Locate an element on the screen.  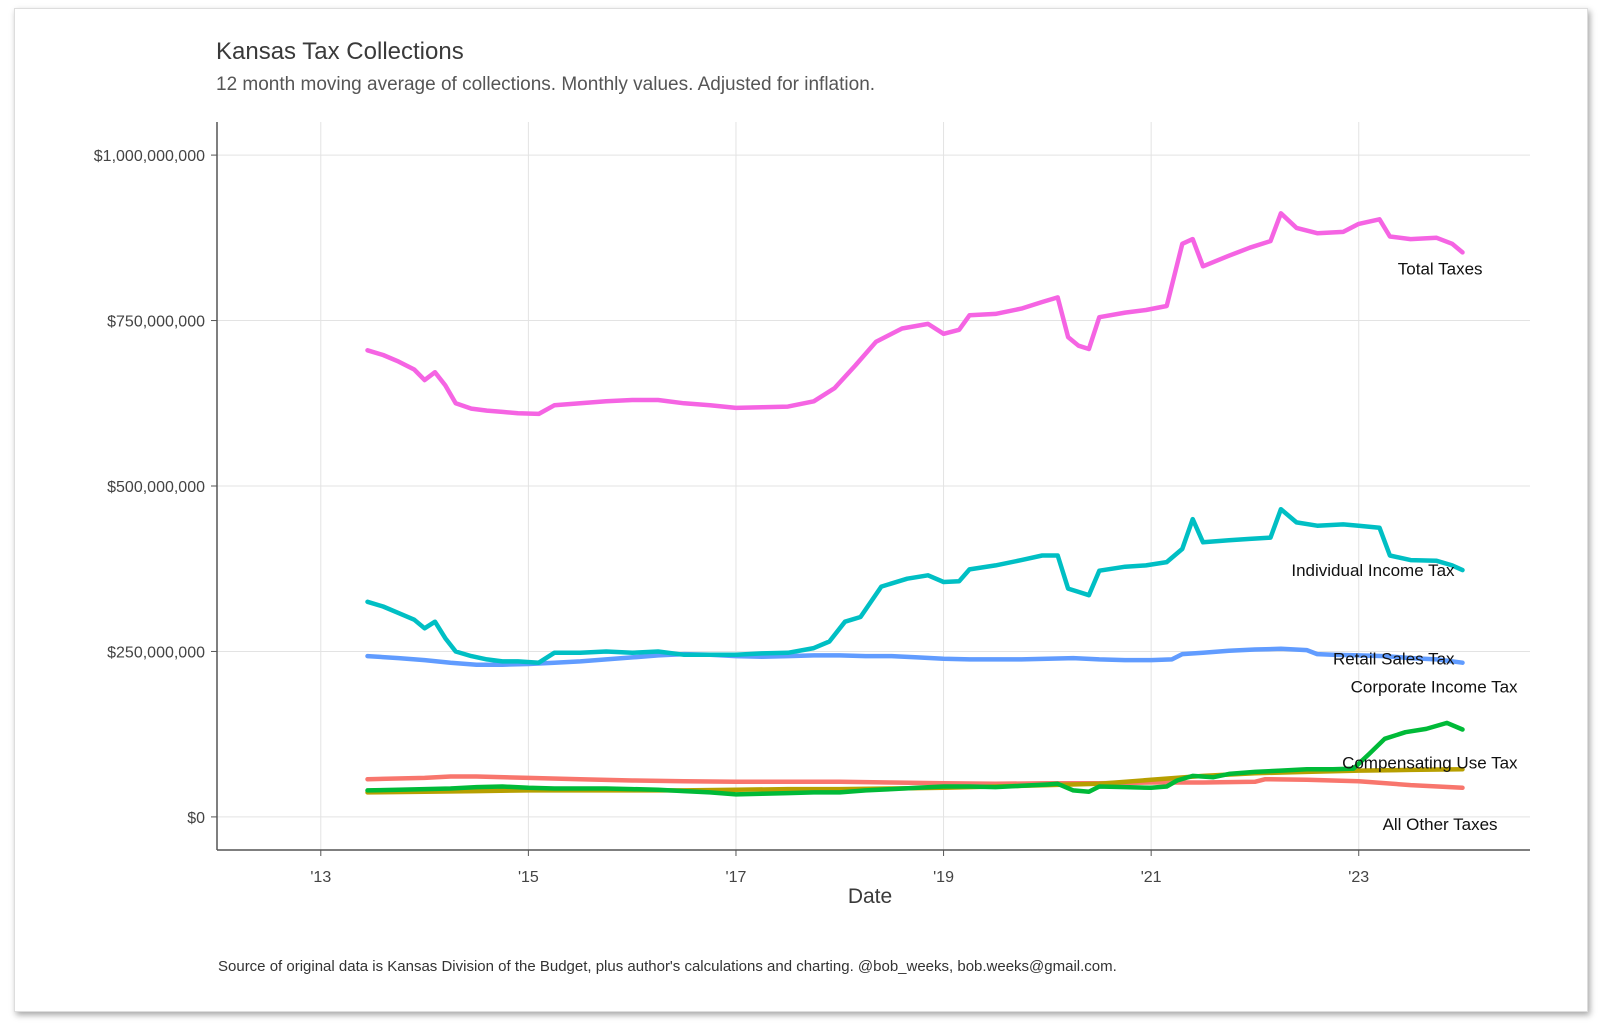
x-tick-label: '17 is located at coordinates (736, 877).